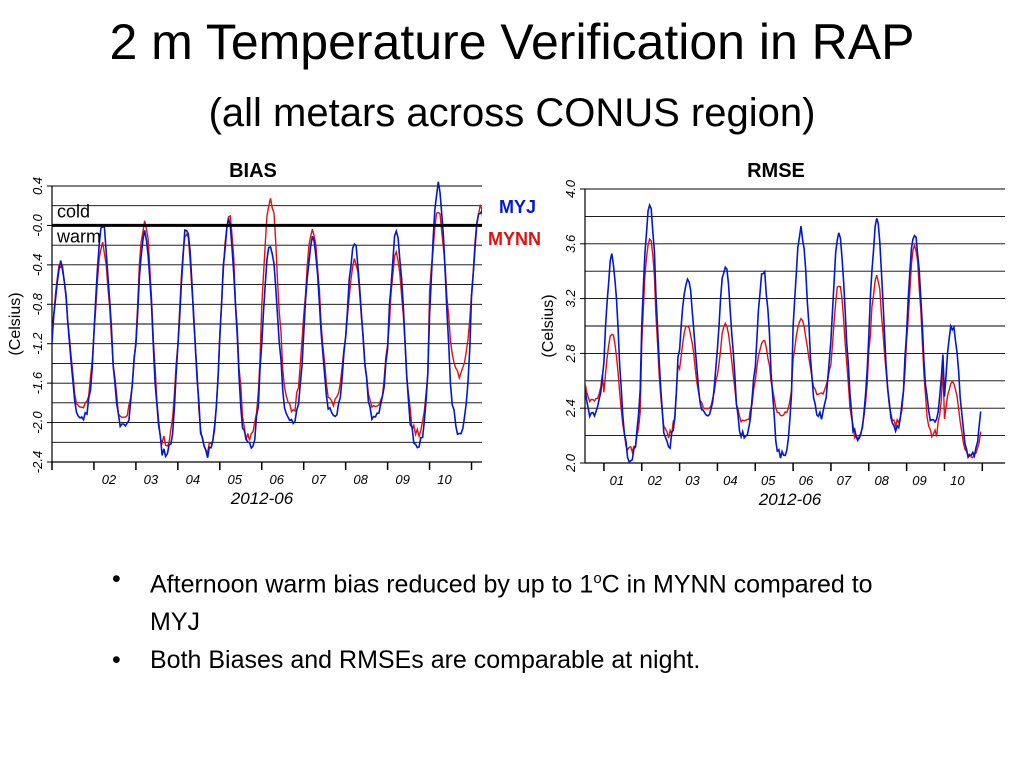  What do you see at coordinates (37, 303) in the screenshot?
I see `y-tick-label: -0.8` at bounding box center [37, 303].